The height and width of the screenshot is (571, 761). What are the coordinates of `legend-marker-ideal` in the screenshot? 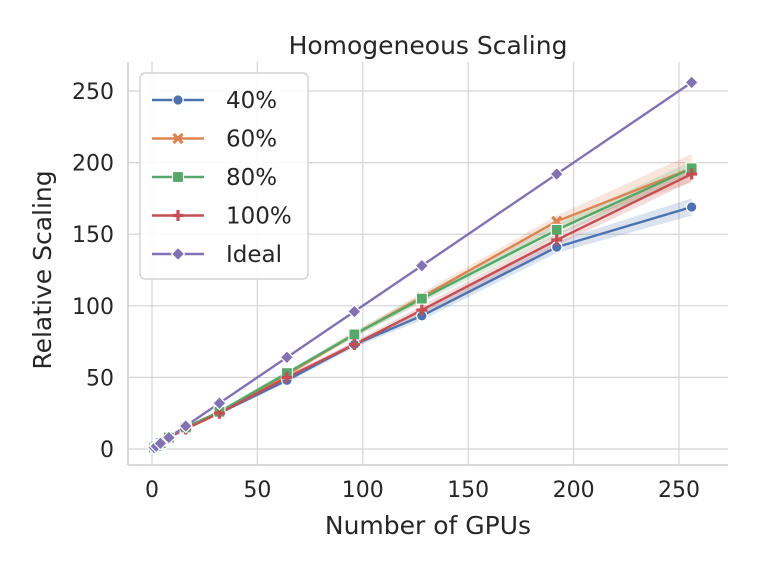 It's located at (178, 254).